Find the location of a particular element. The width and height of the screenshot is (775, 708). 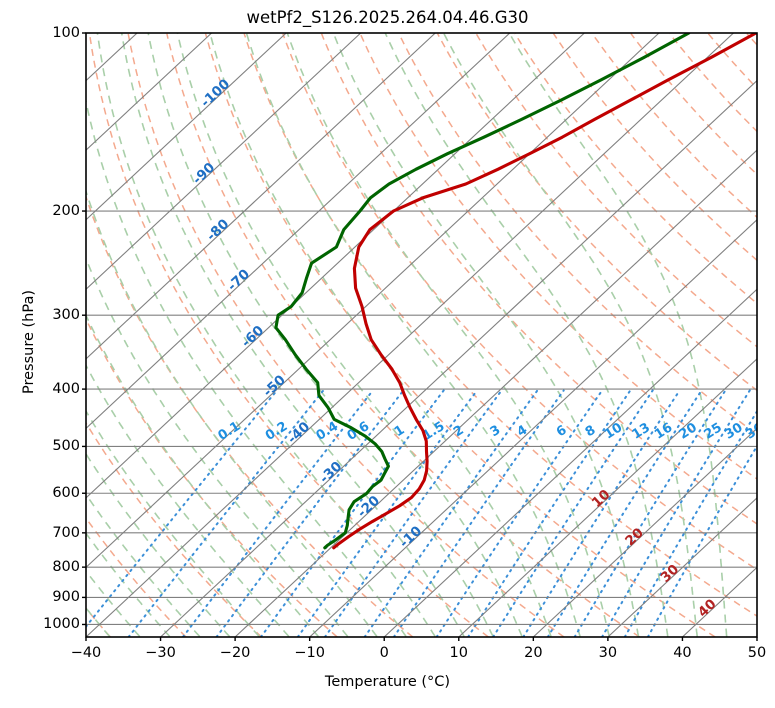

page-title: wetPf2_S126.2025.264.04.46.G30 is located at coordinates (387, 17).